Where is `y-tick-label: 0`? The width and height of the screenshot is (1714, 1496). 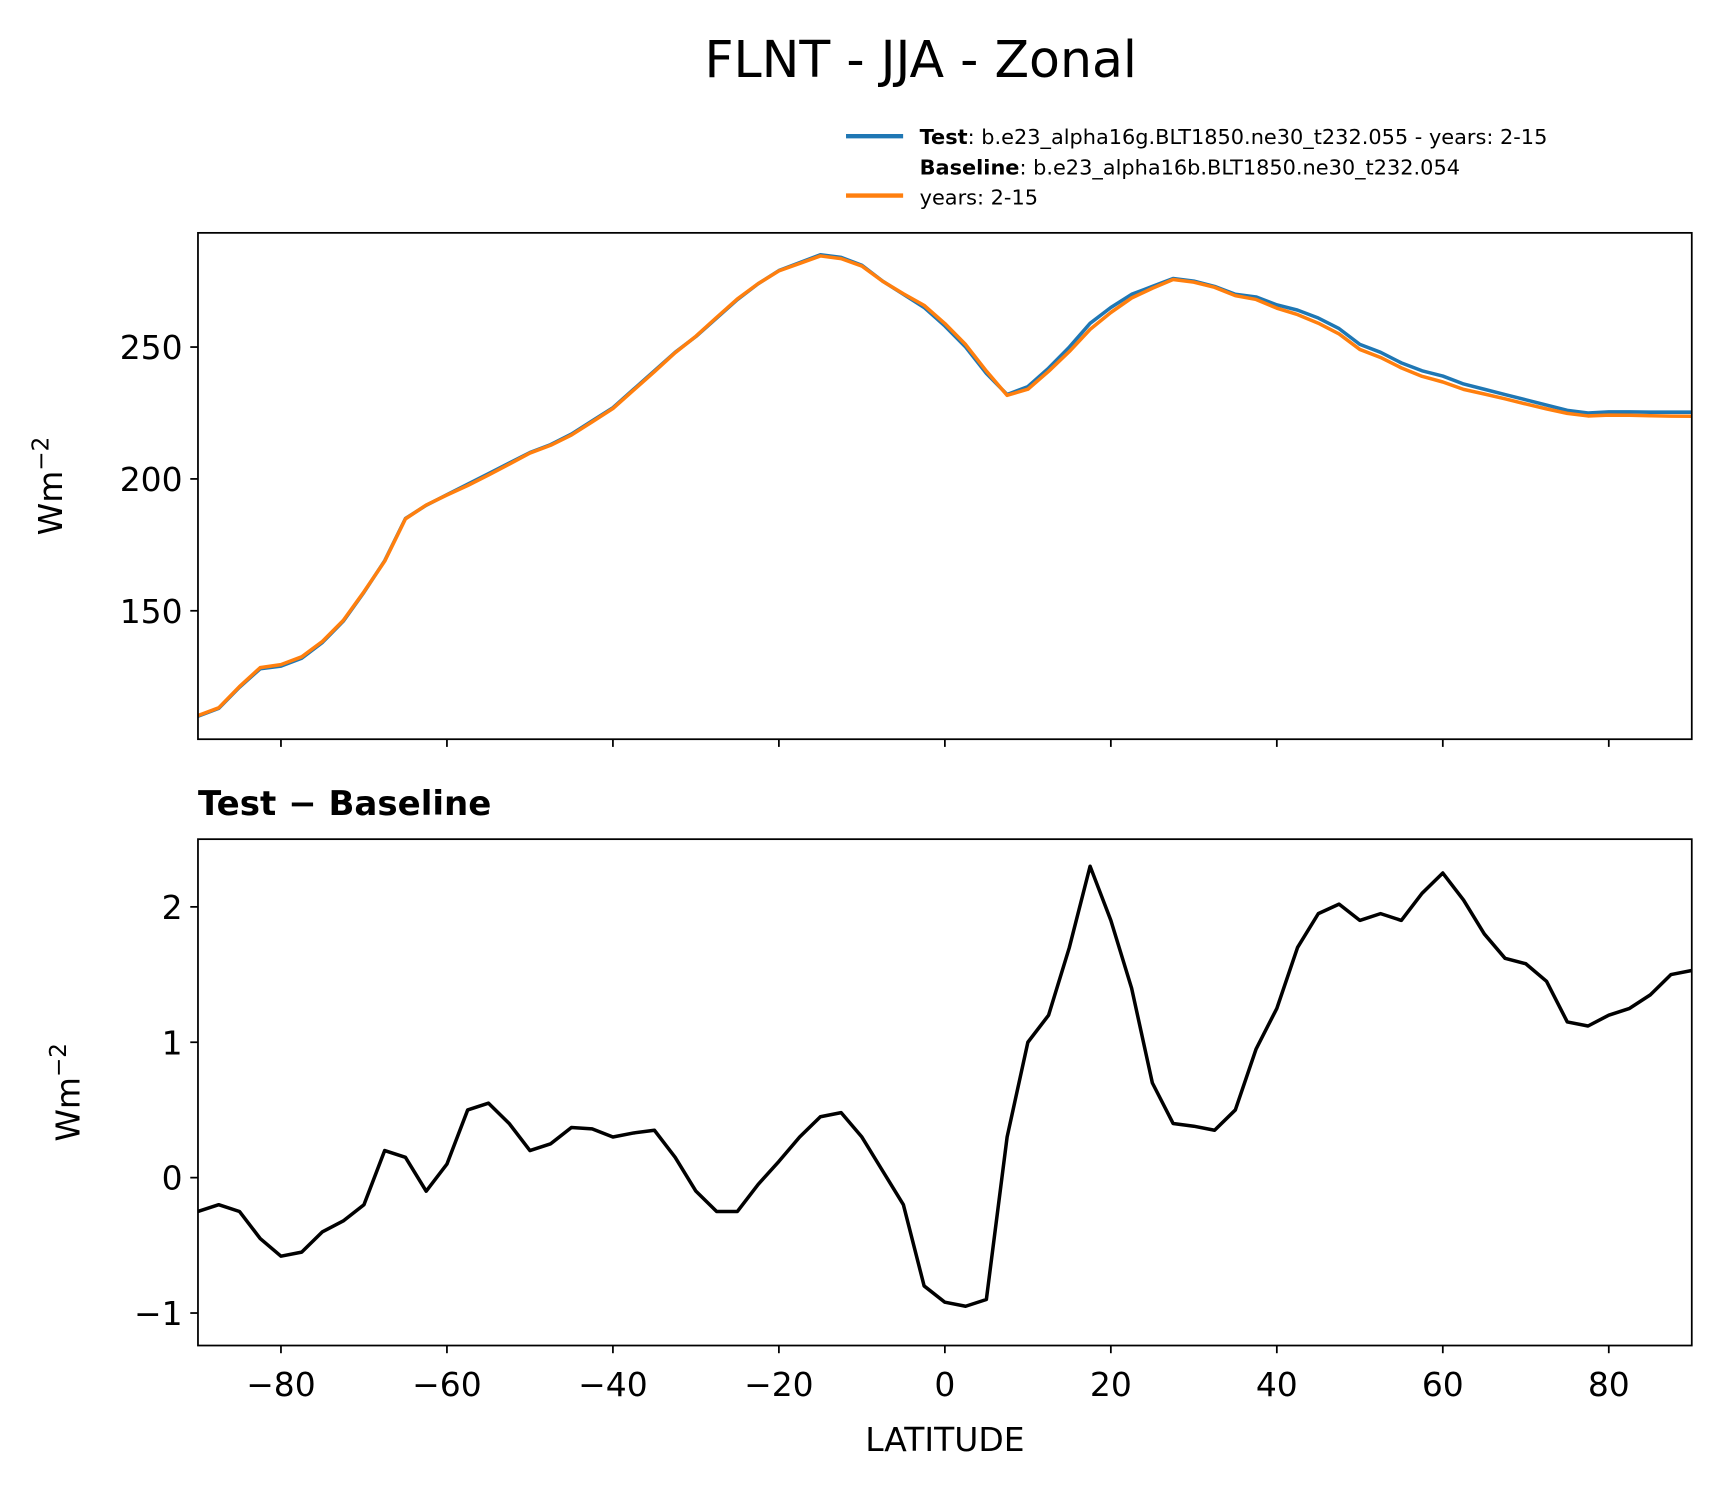 y-tick-label: 0 is located at coordinates (172, 1178).